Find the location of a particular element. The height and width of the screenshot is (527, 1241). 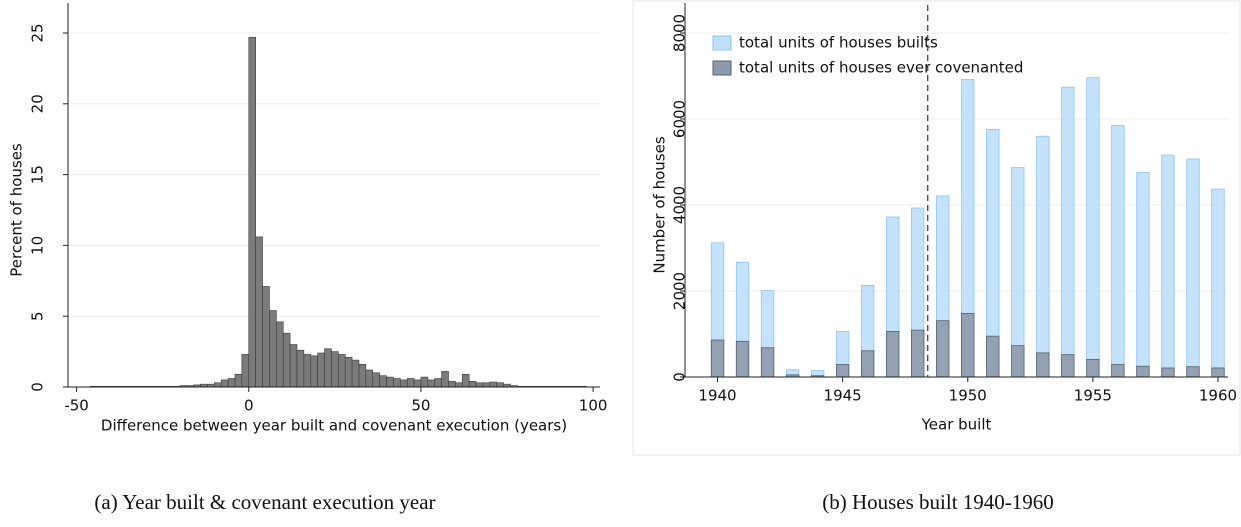

y-axis-title: Number of houses is located at coordinates (660, 204).